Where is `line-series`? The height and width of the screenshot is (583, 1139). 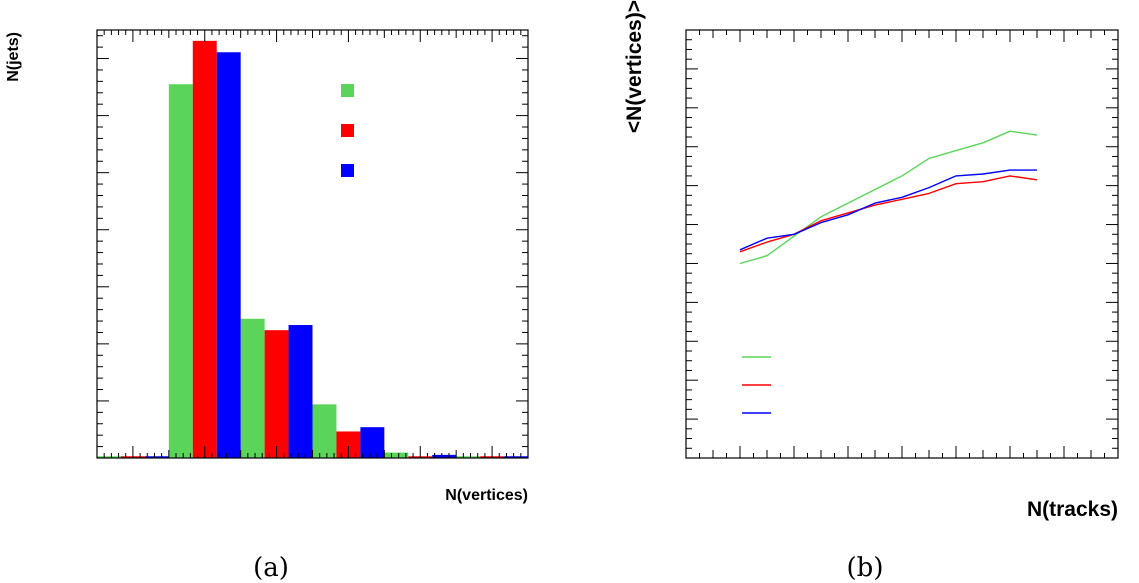 line-series is located at coordinates (888, 197).